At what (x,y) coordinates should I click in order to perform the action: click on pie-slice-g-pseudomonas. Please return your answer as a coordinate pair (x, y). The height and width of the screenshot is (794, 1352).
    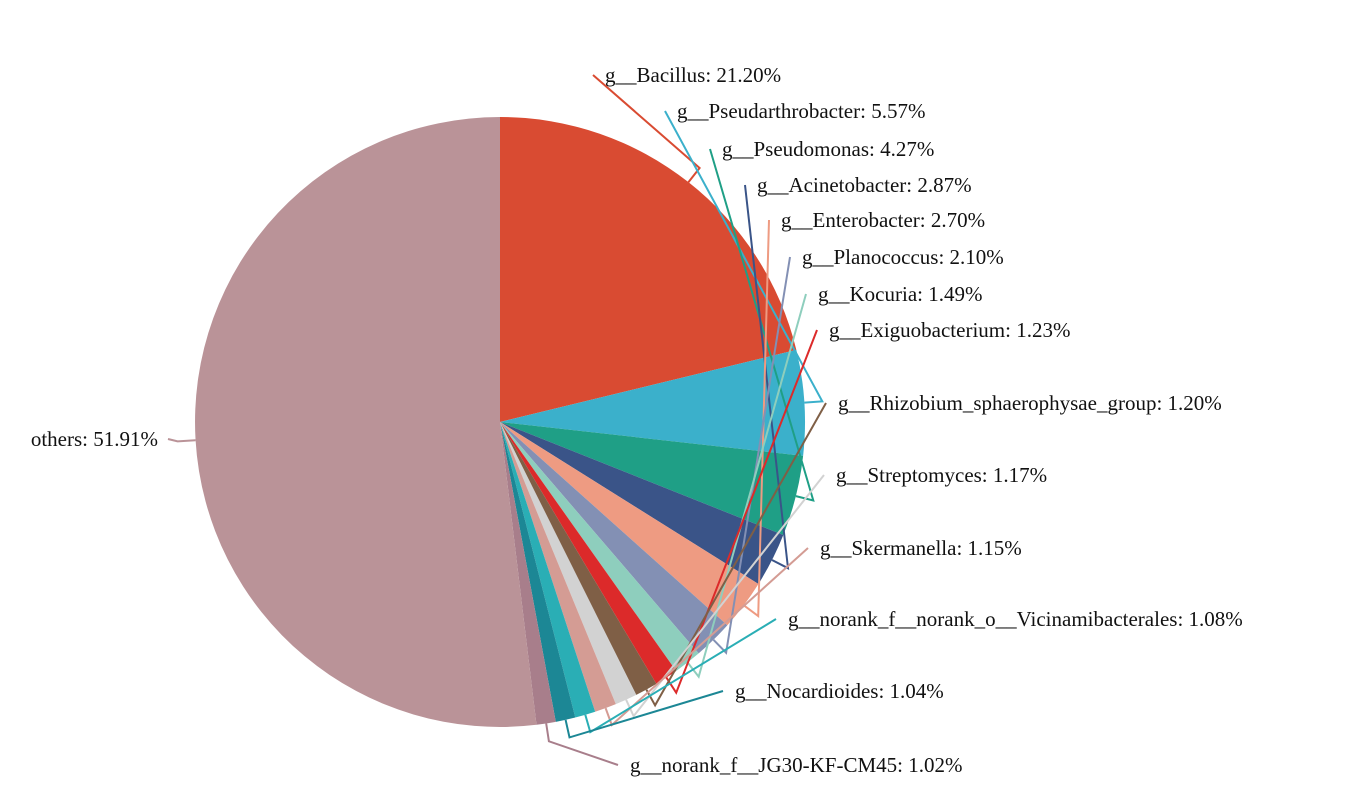
    Looking at the image, I should click on (652, 478).